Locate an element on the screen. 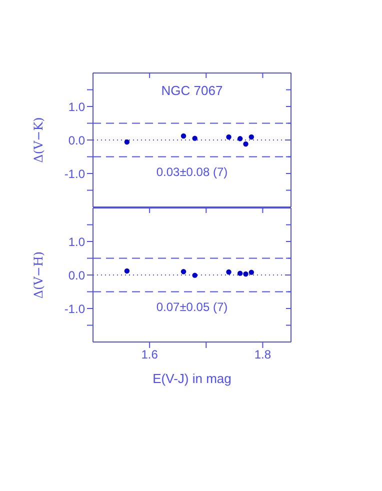  annotation: 0.03±0.08 (7) is located at coordinates (192, 172).